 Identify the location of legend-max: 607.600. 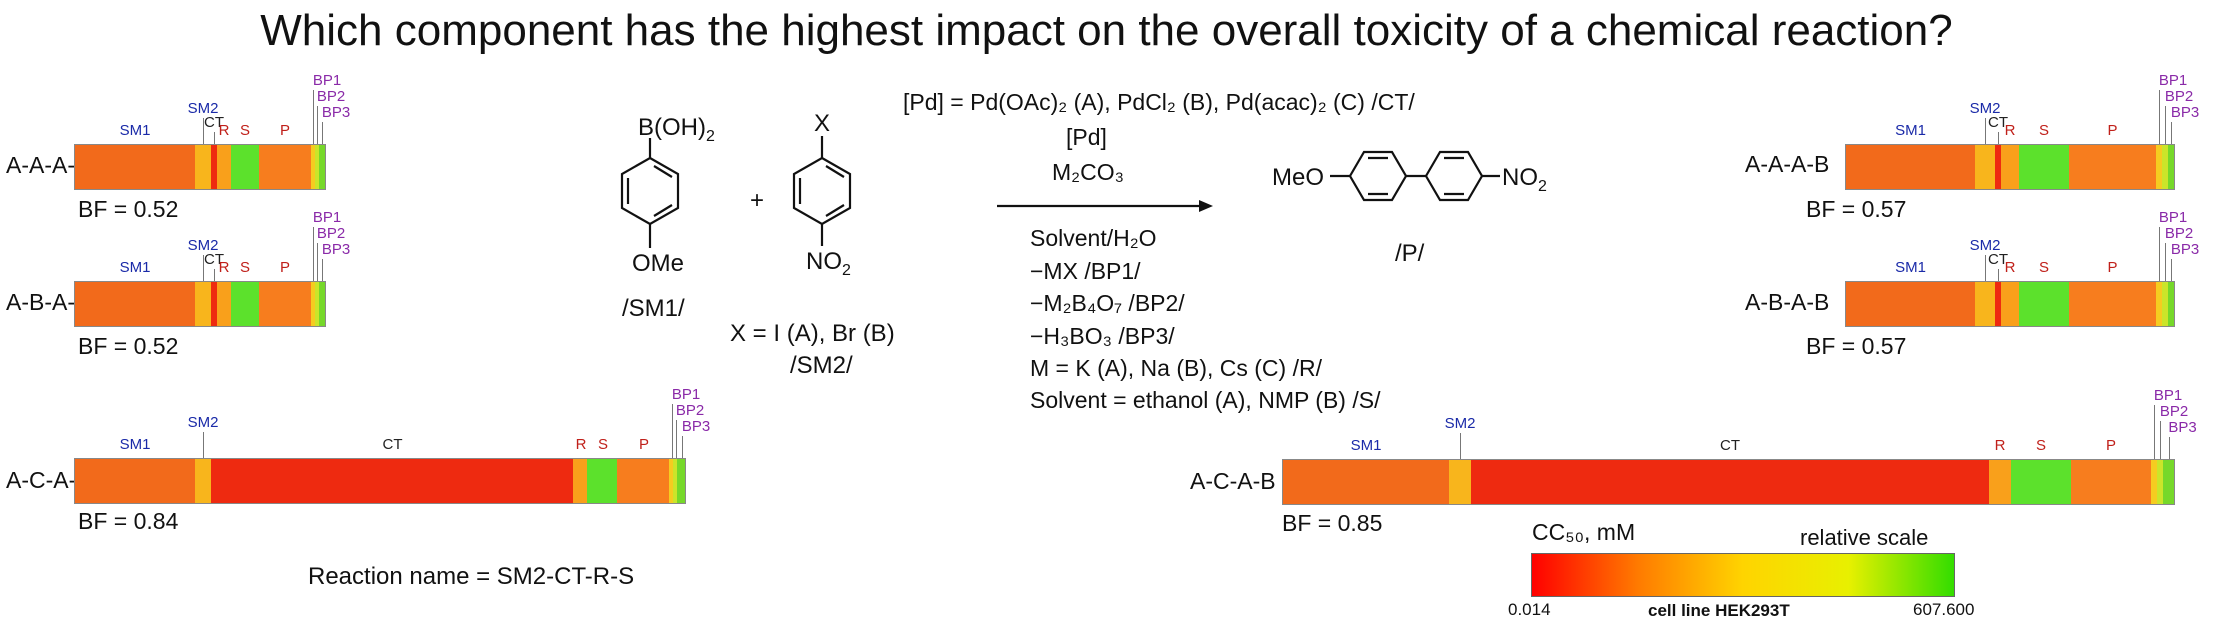
(1944, 609).